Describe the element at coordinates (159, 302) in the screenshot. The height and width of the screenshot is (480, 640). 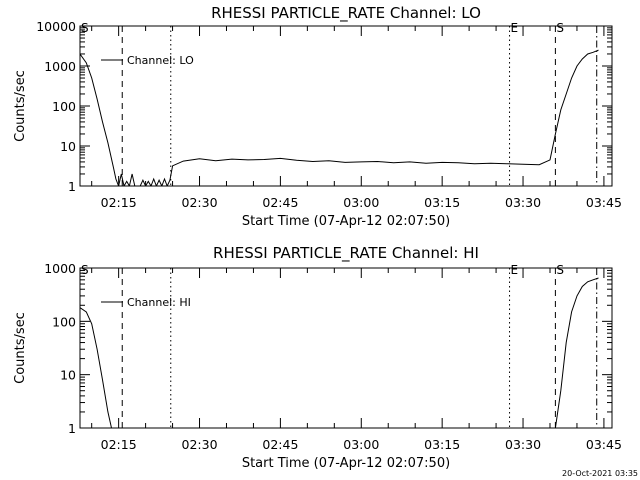
I see `legend-entry: Channel: HI` at that location.